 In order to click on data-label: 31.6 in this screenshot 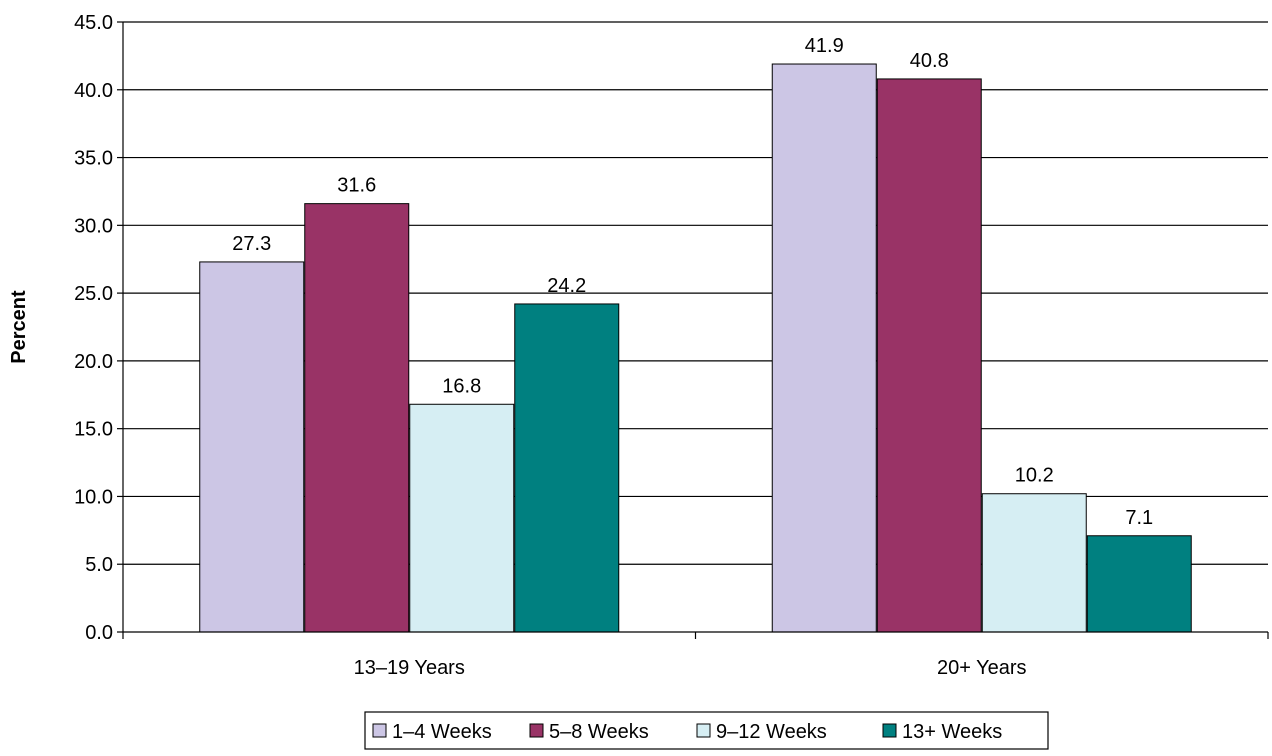, I will do `click(356, 186)`.